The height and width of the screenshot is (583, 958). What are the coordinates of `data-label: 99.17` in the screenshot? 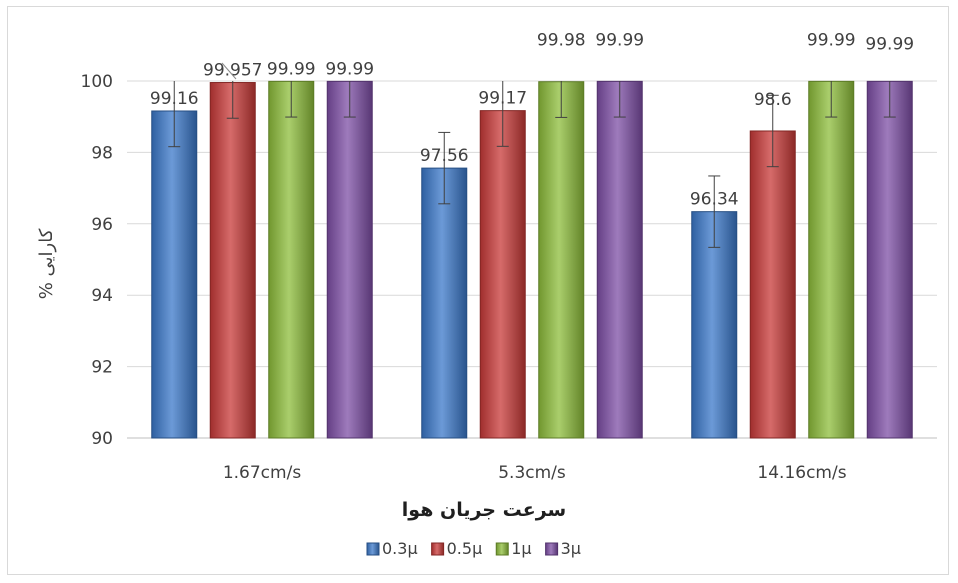 It's located at (502, 99).